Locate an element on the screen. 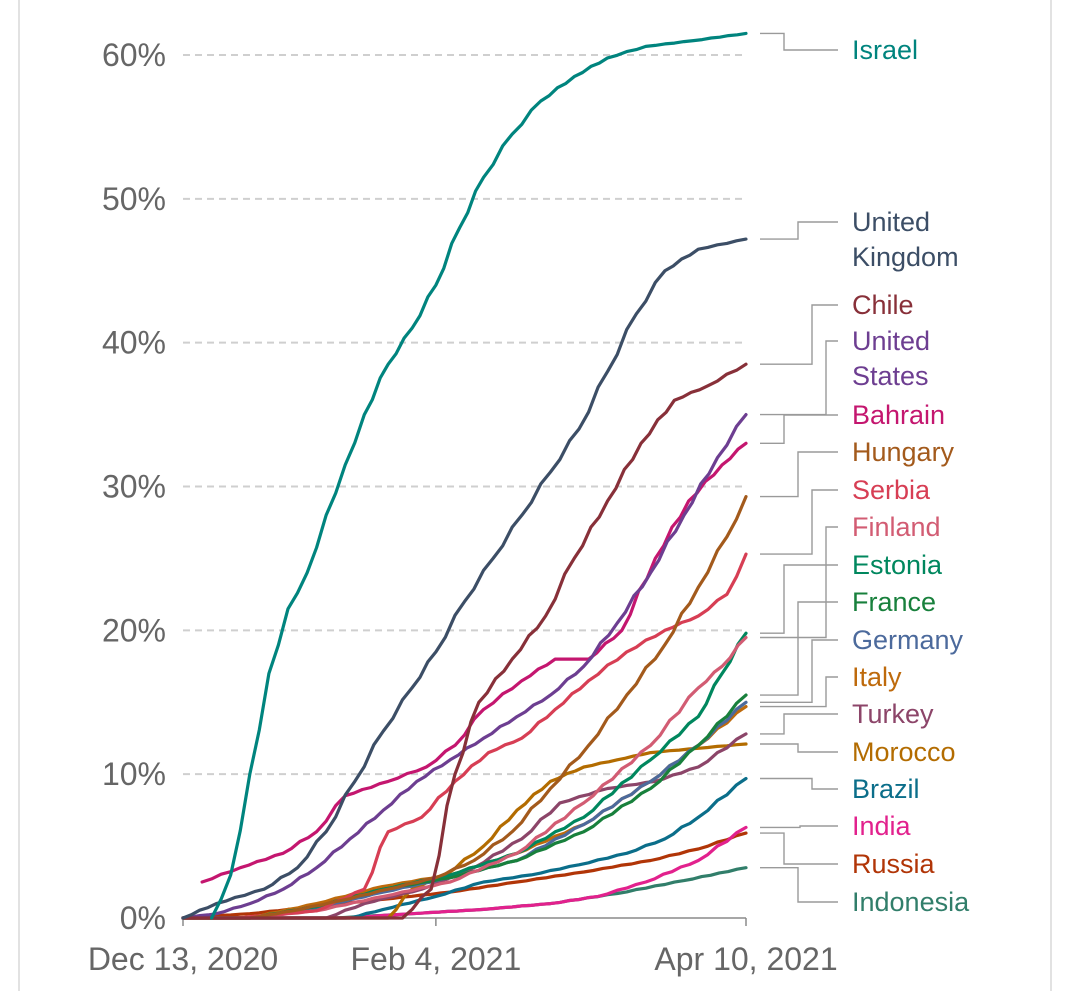 Image resolution: width=1080 pixels, height=991 pixels. x-tick-label: Apr 10, 2021 is located at coordinates (745, 959).